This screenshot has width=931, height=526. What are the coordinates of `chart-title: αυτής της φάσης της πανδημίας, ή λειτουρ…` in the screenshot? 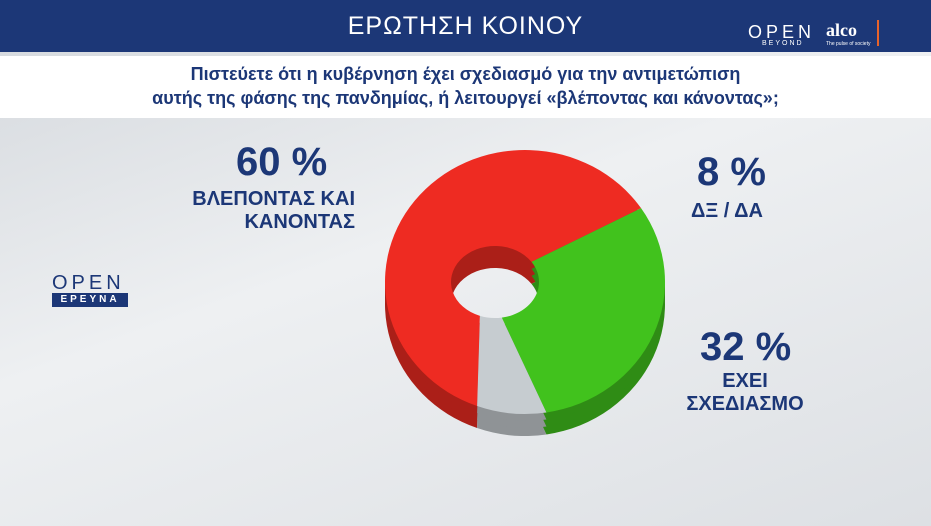 It's located at (465, 98).